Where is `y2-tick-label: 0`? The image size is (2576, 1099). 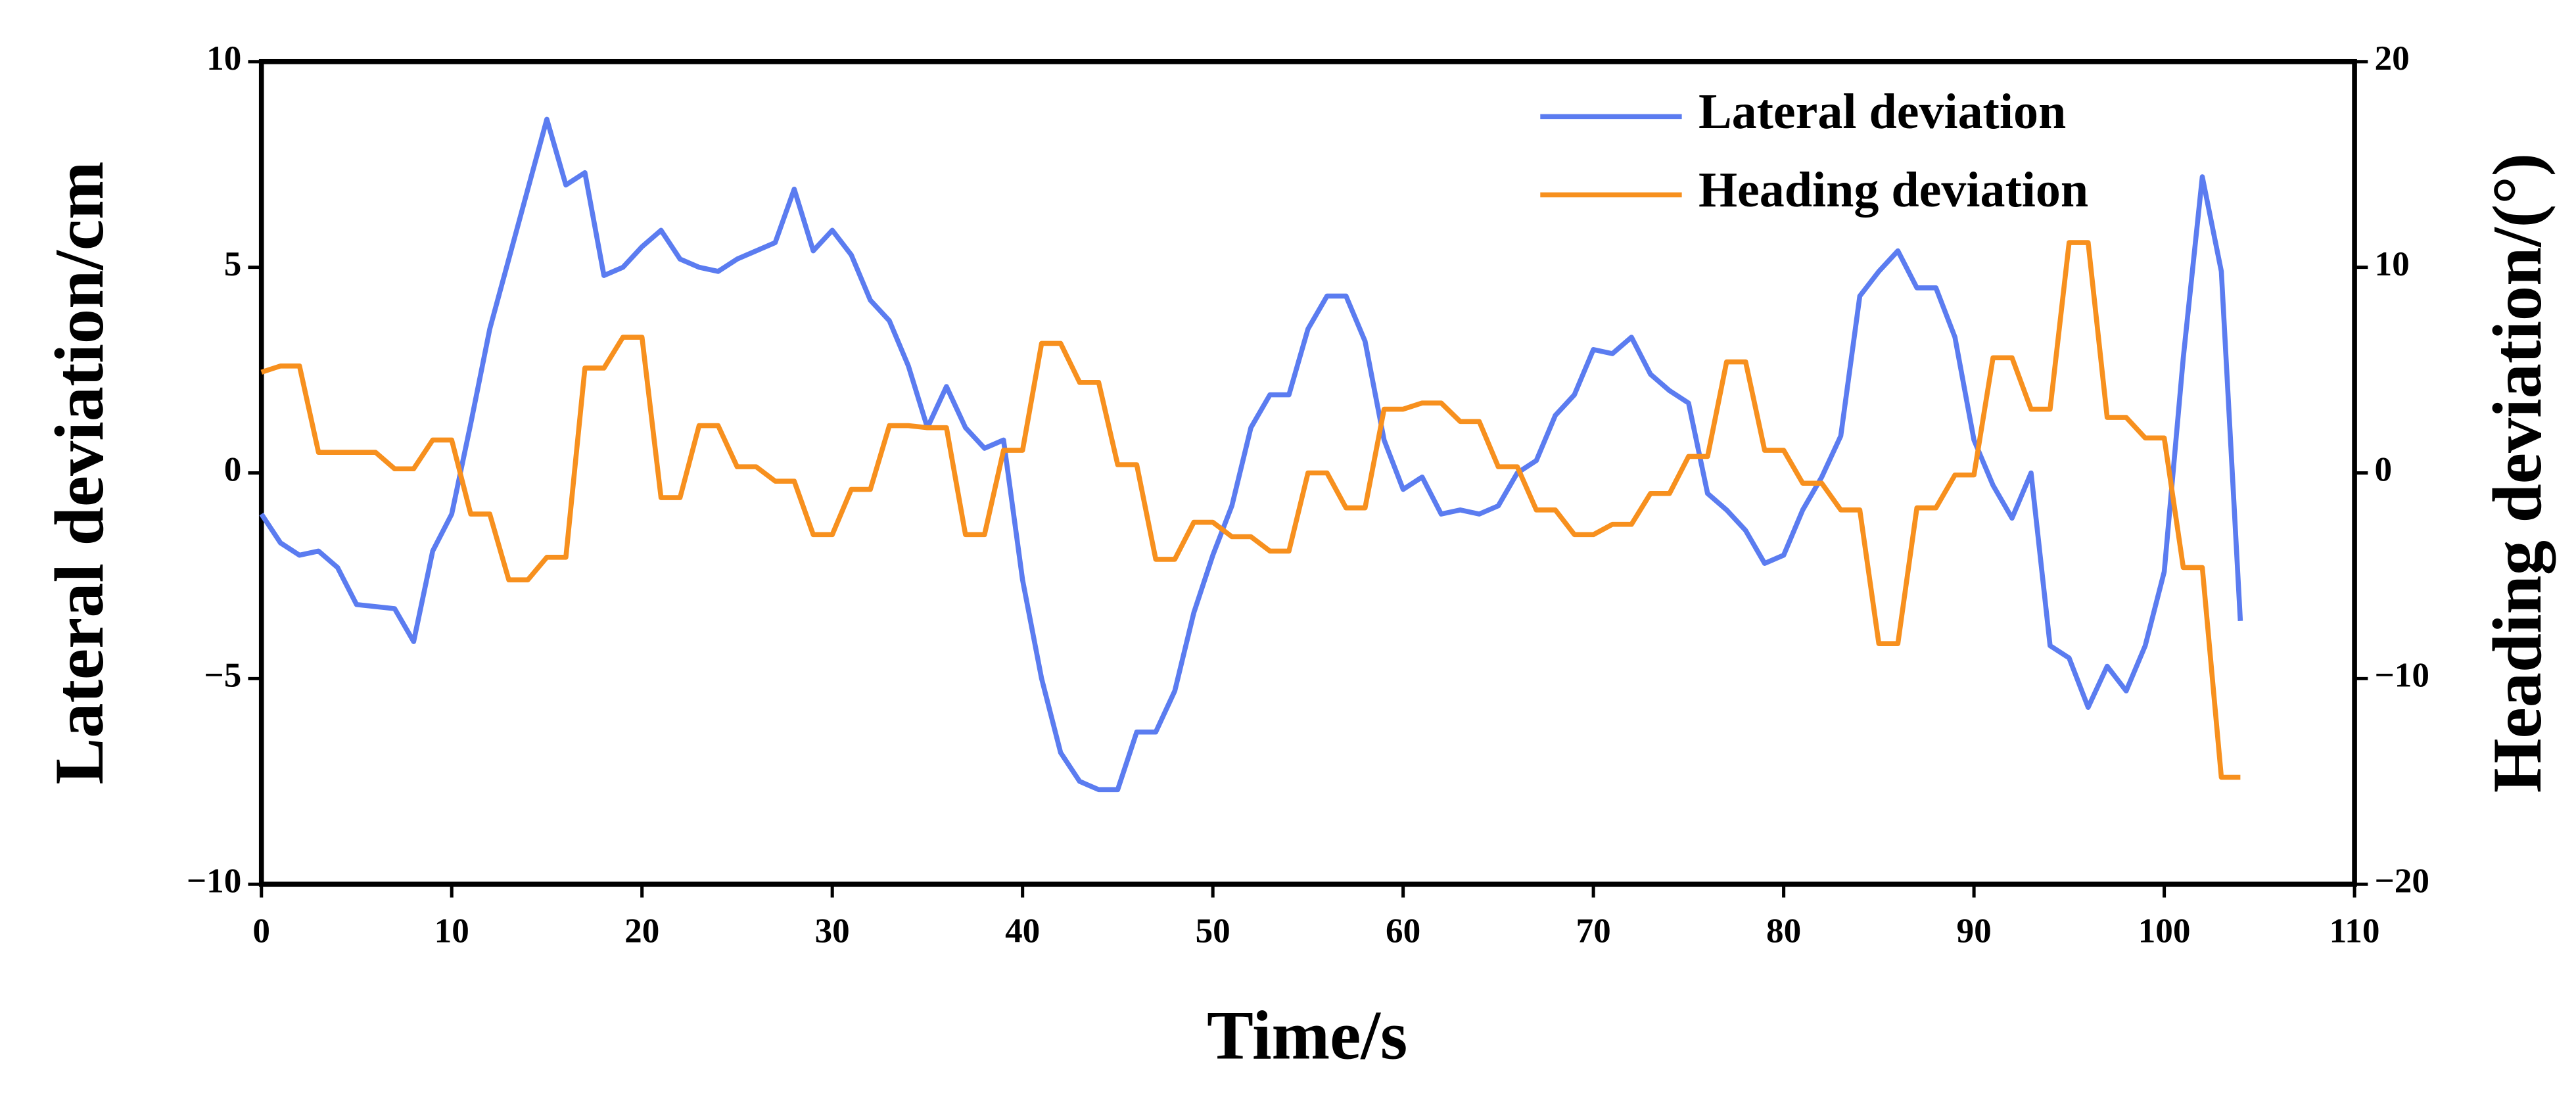
y2-tick-label: 0 is located at coordinates (2383, 470).